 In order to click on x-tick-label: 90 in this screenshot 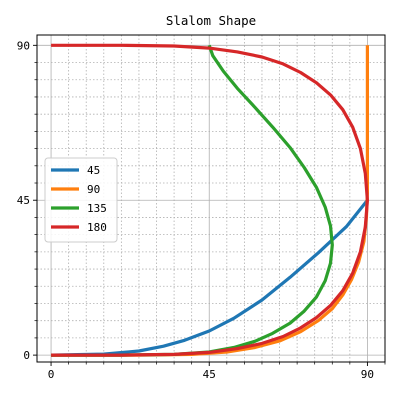, I will do `click(367, 374)`.